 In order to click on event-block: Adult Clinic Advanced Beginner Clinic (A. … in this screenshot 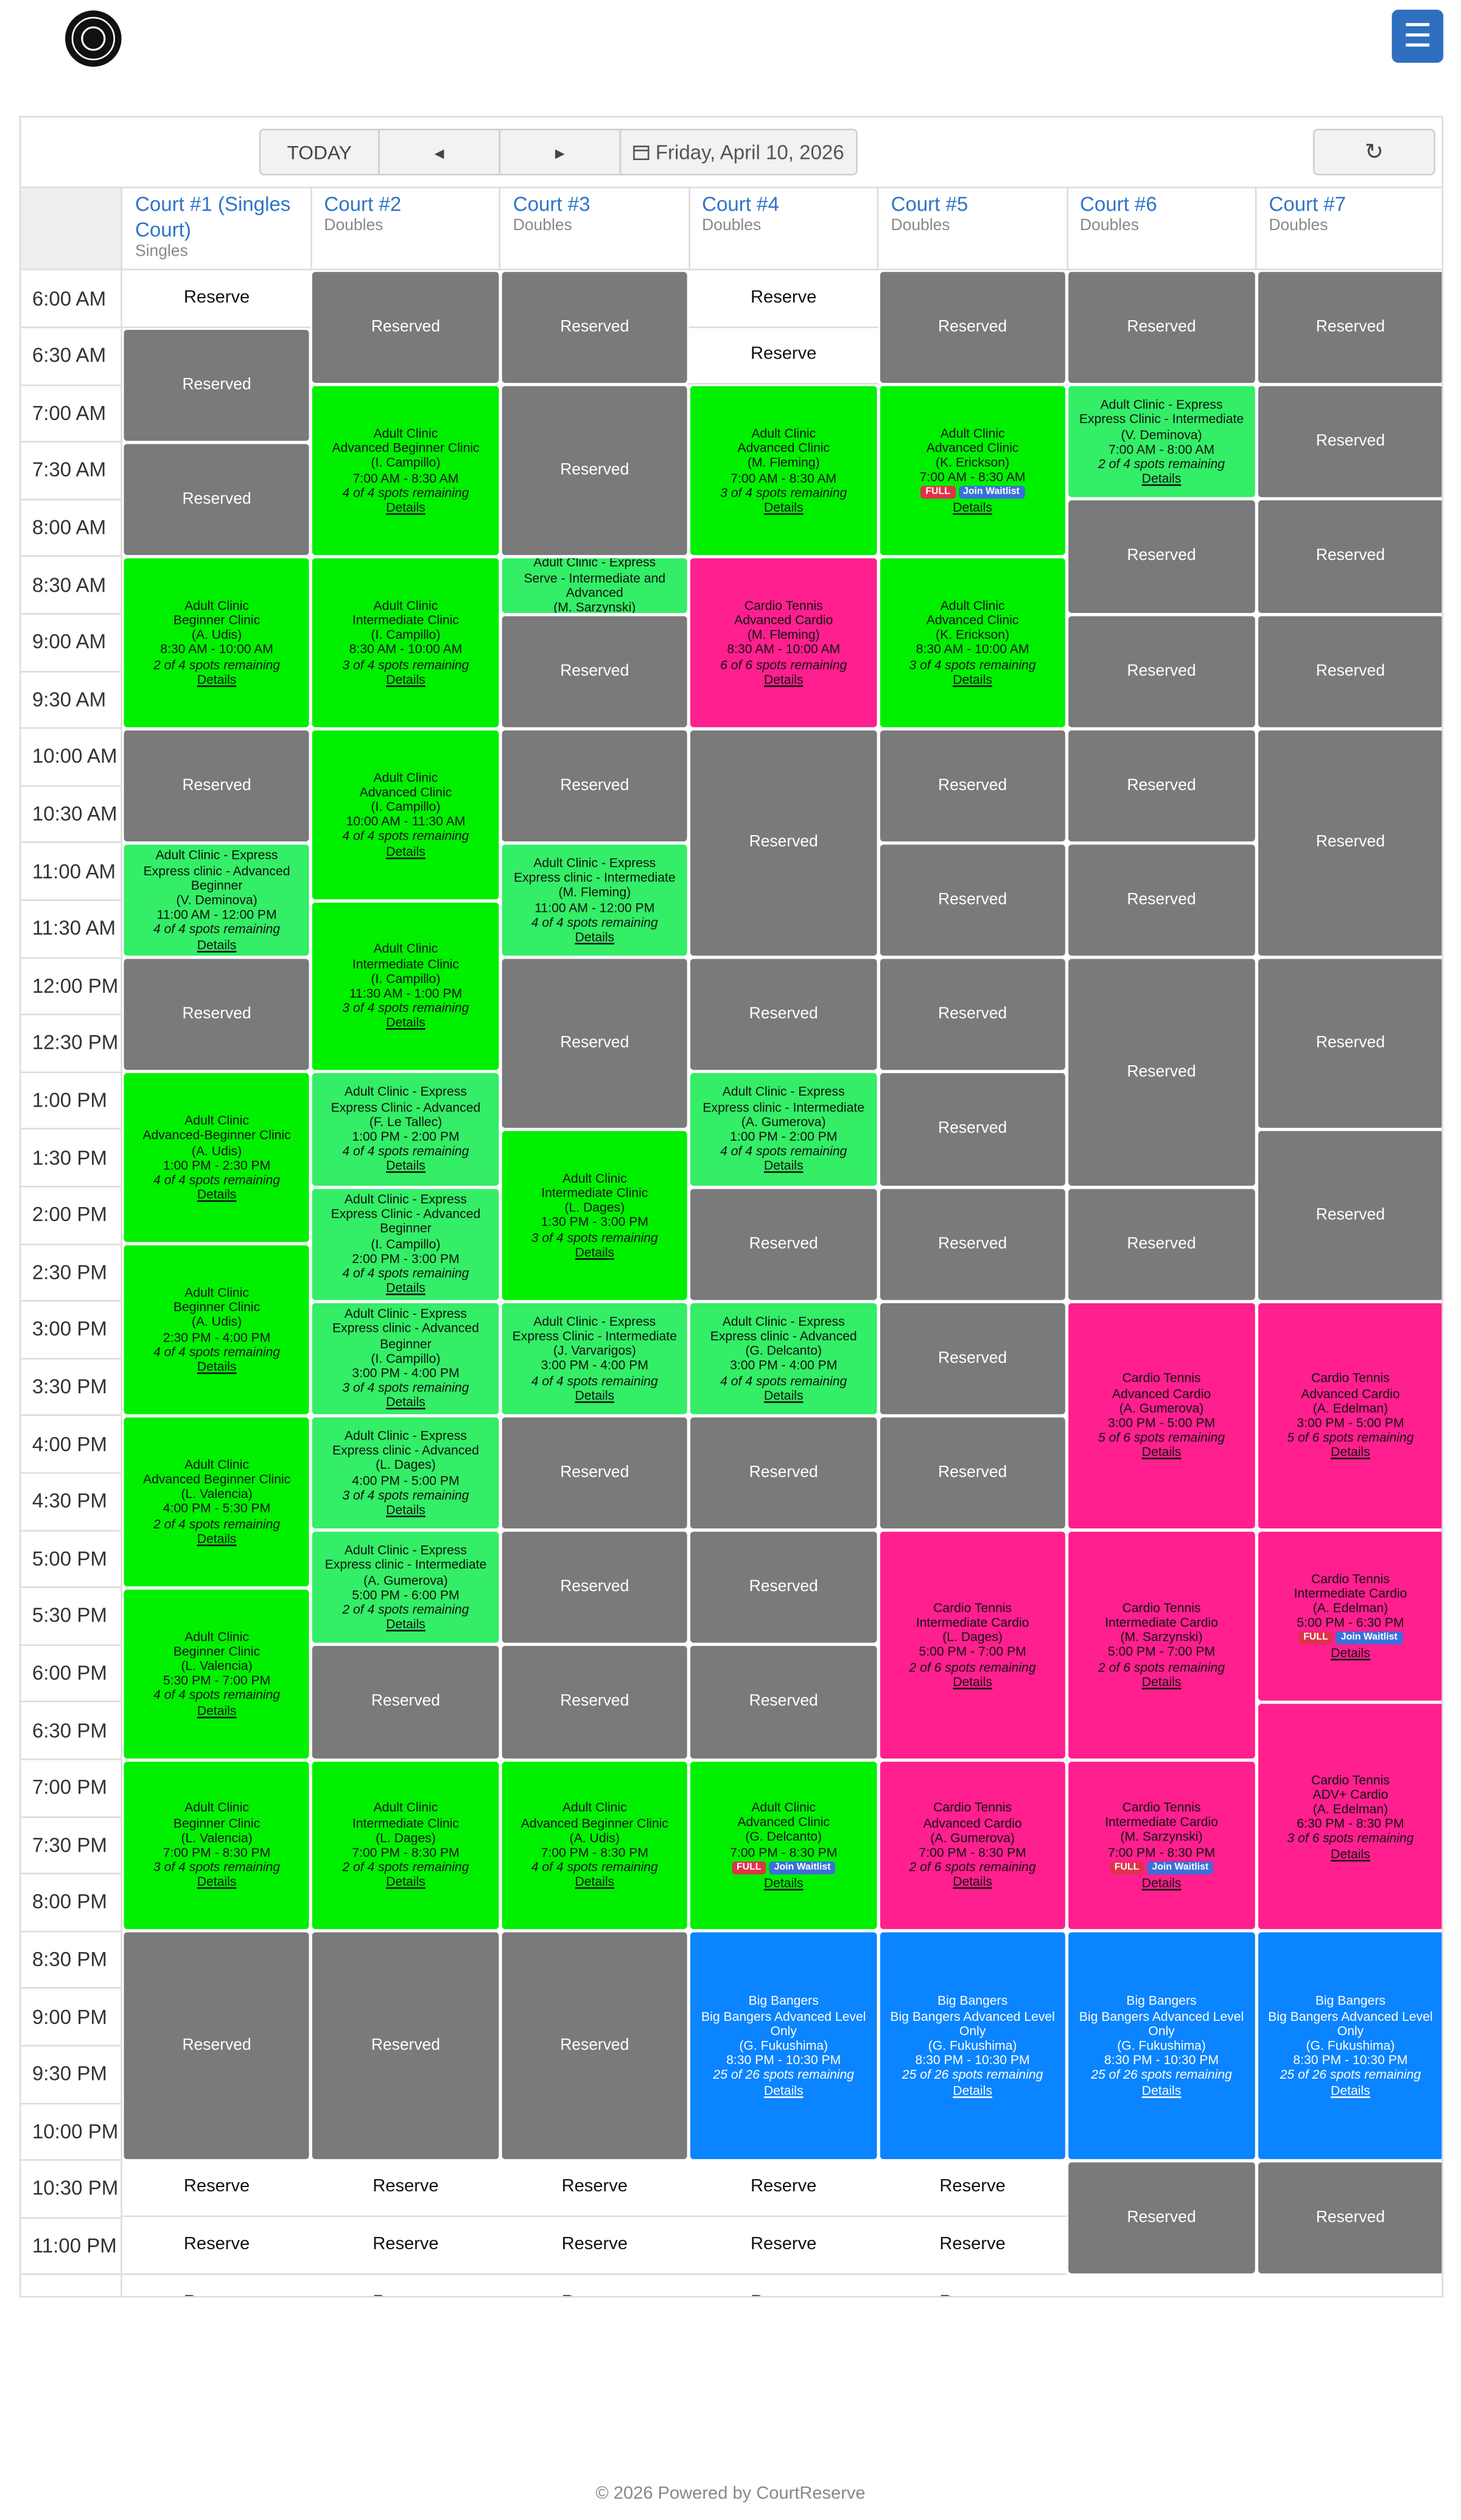, I will do `click(594, 1845)`.